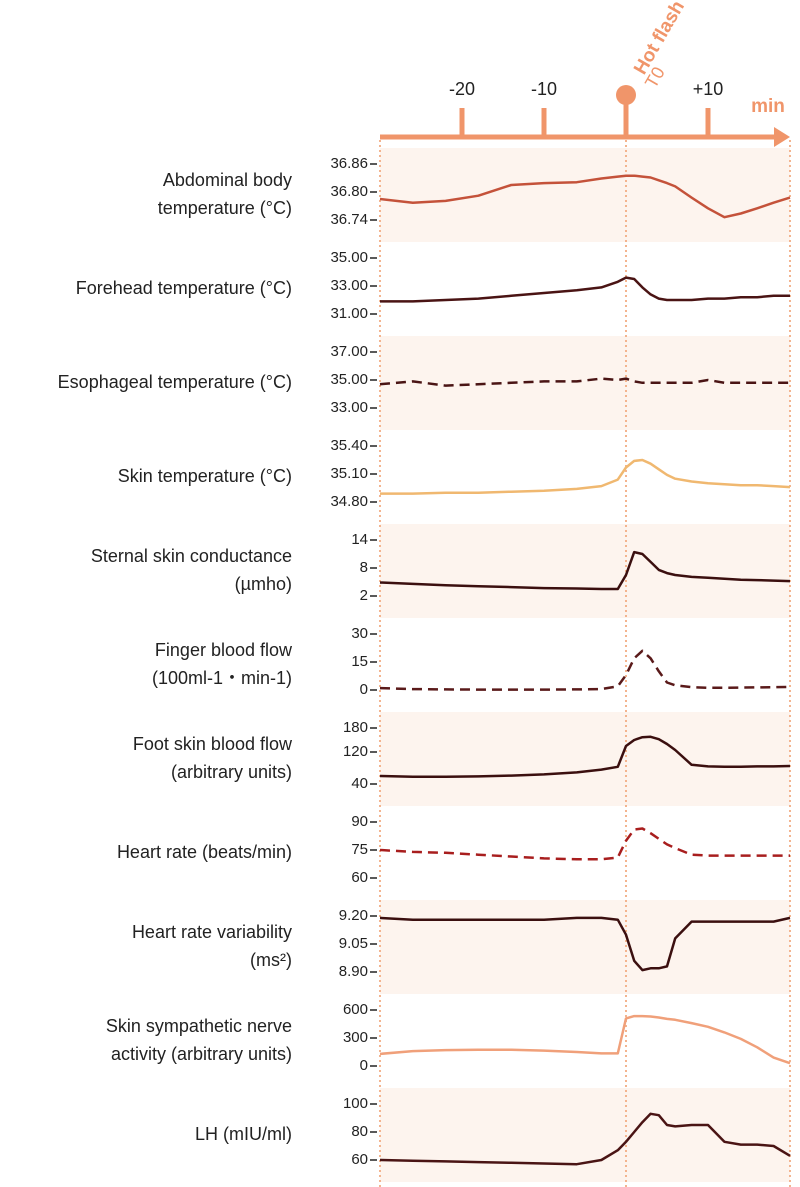 The width and height of the screenshot is (800, 1187). What do you see at coordinates (359, 539) in the screenshot?
I see `y-tick-label: 14` at bounding box center [359, 539].